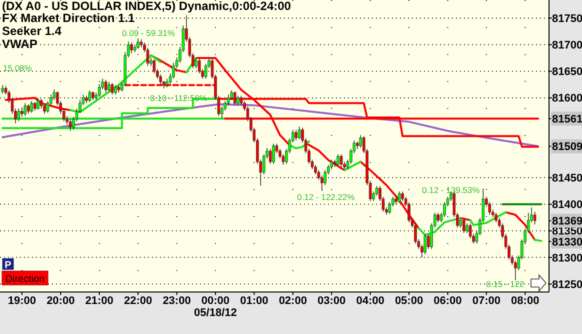 This screenshot has width=582, height=334. Describe the element at coordinates (567, 284) in the screenshot. I see `y-tick-label: 81250` at that location.